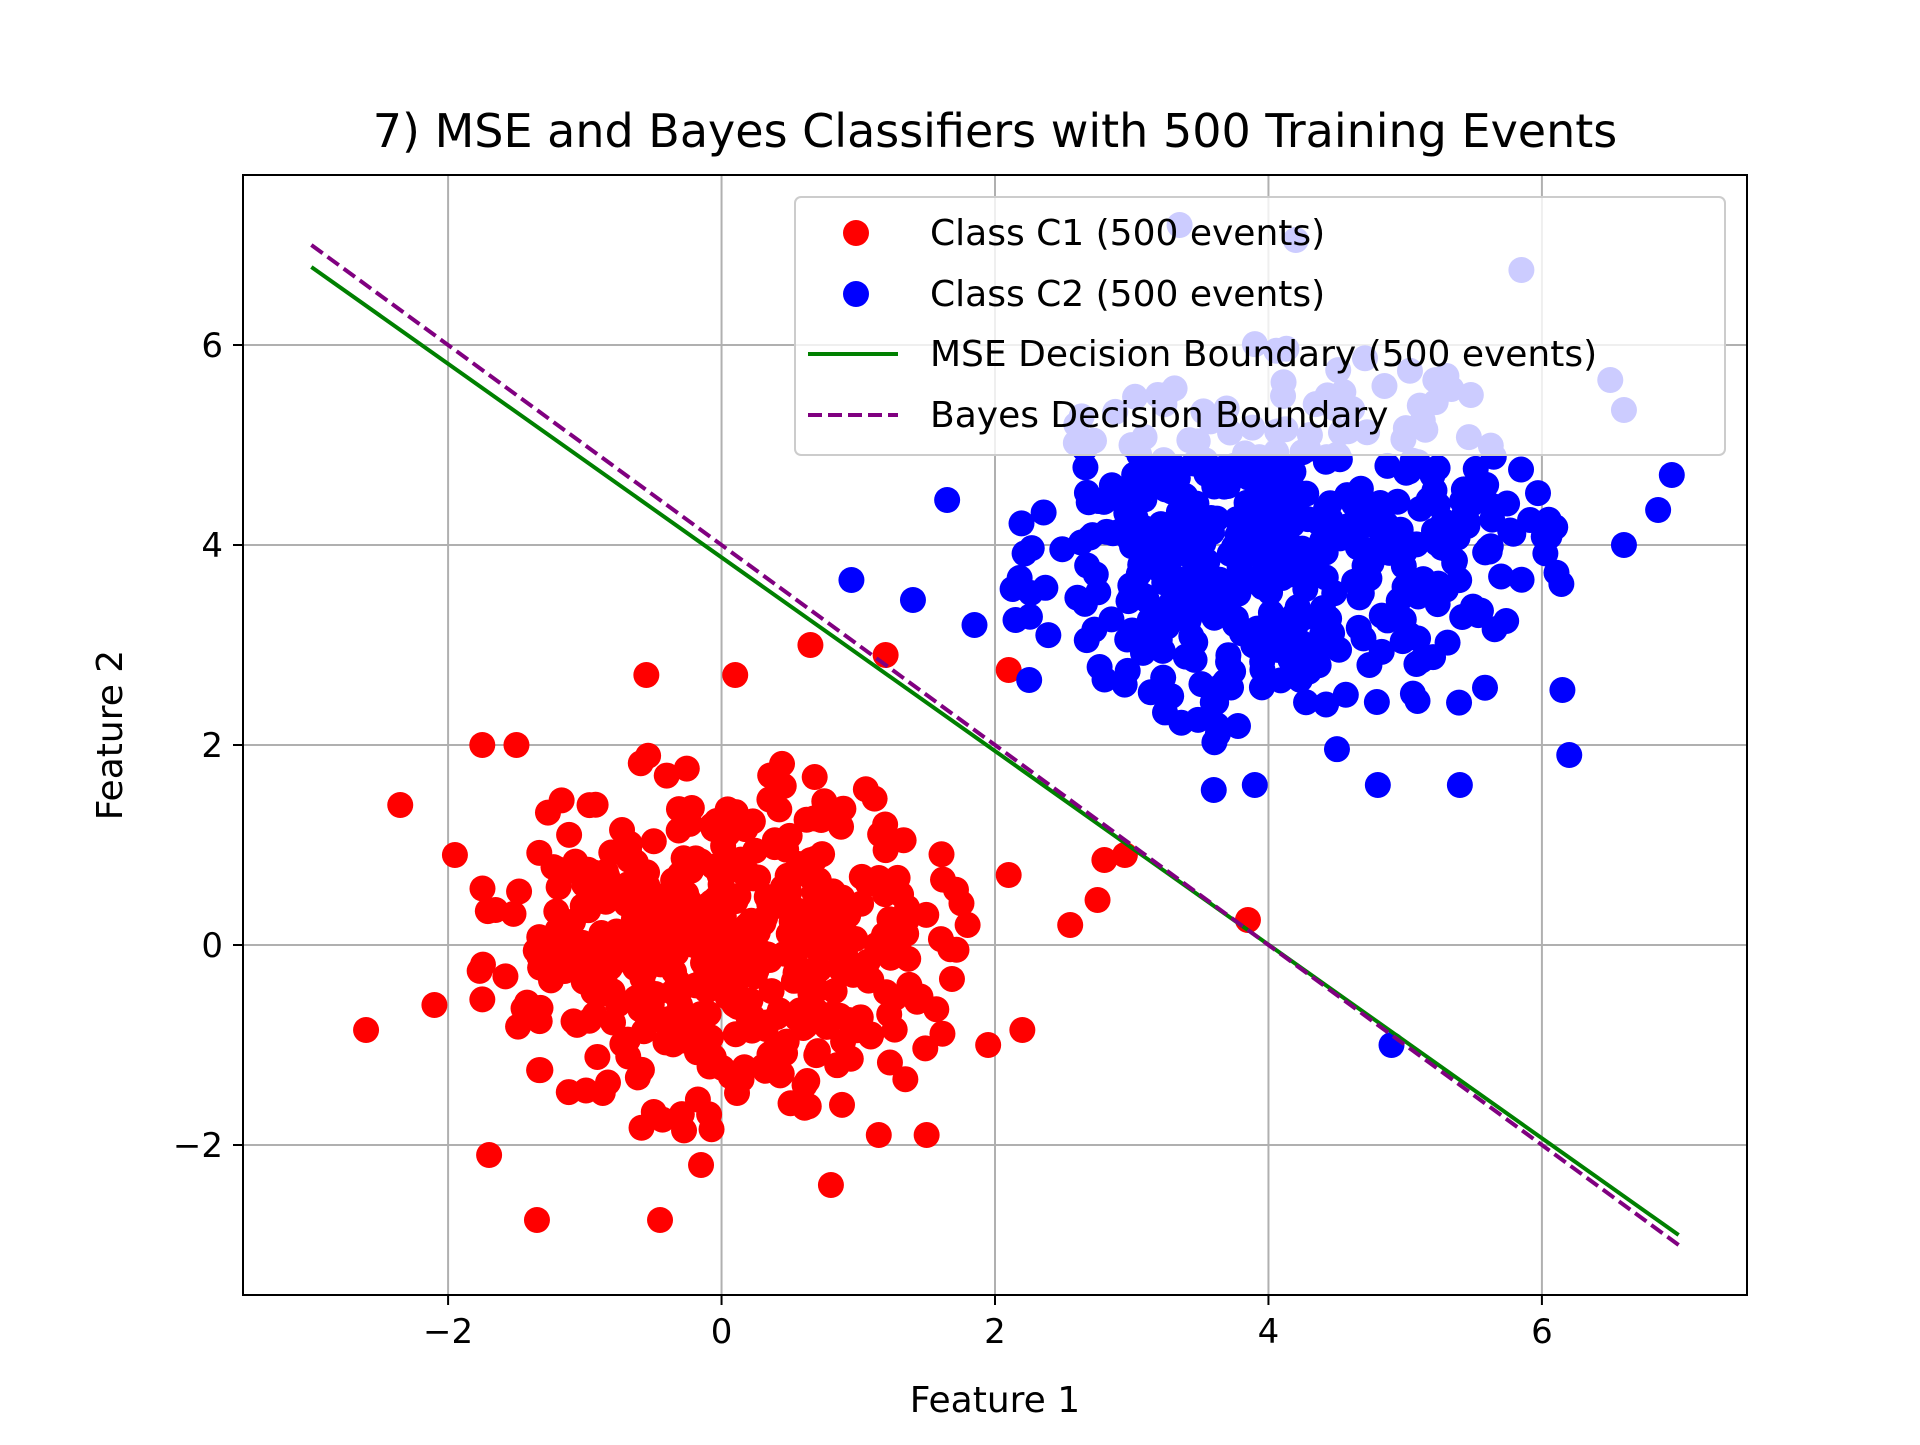 This screenshot has width=1920, height=1445. Describe the element at coordinates (1159, 415) in the screenshot. I see `legend-label-bayes: Bayes Decision Boundary` at that location.